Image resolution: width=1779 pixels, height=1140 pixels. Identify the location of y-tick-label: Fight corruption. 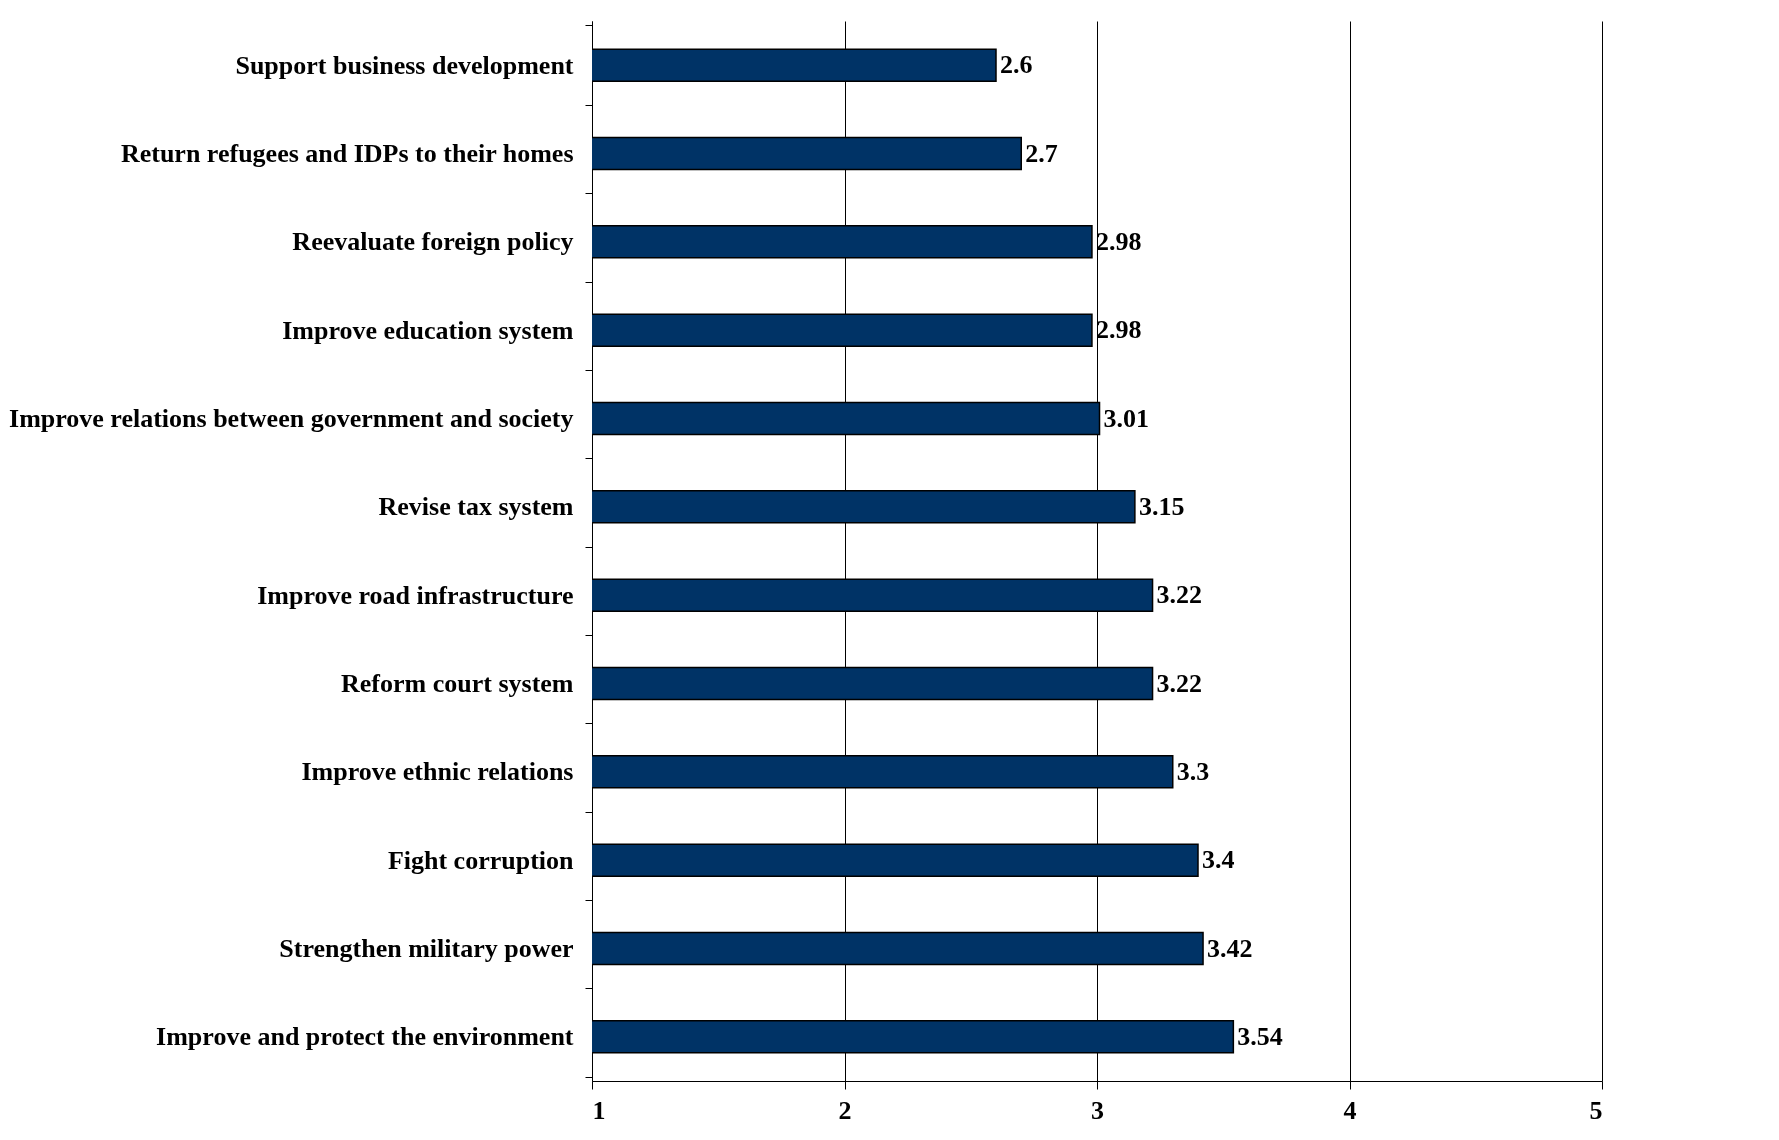
(481, 860).